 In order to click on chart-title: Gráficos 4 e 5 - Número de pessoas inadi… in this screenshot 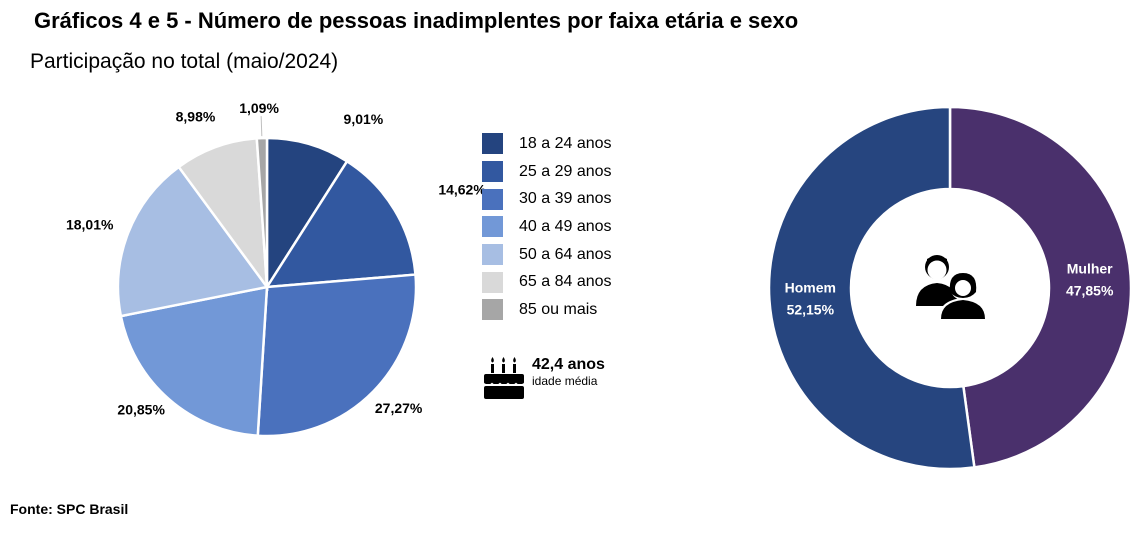, I will do `click(416, 20)`.